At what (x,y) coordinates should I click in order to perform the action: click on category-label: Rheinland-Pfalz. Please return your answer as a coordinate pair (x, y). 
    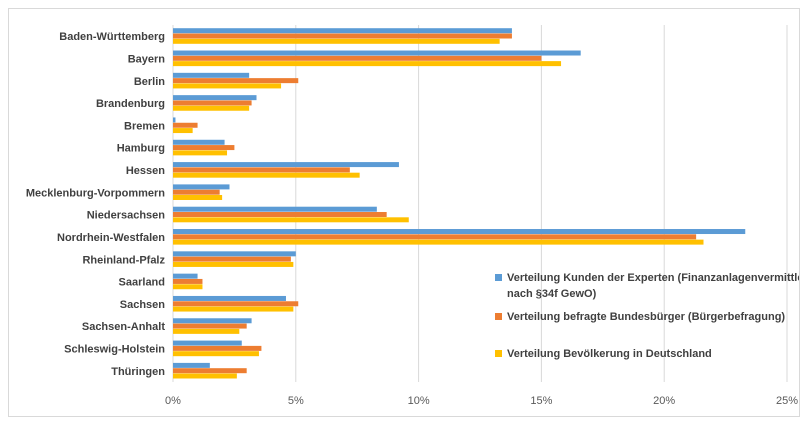
    Looking at the image, I should click on (123, 260).